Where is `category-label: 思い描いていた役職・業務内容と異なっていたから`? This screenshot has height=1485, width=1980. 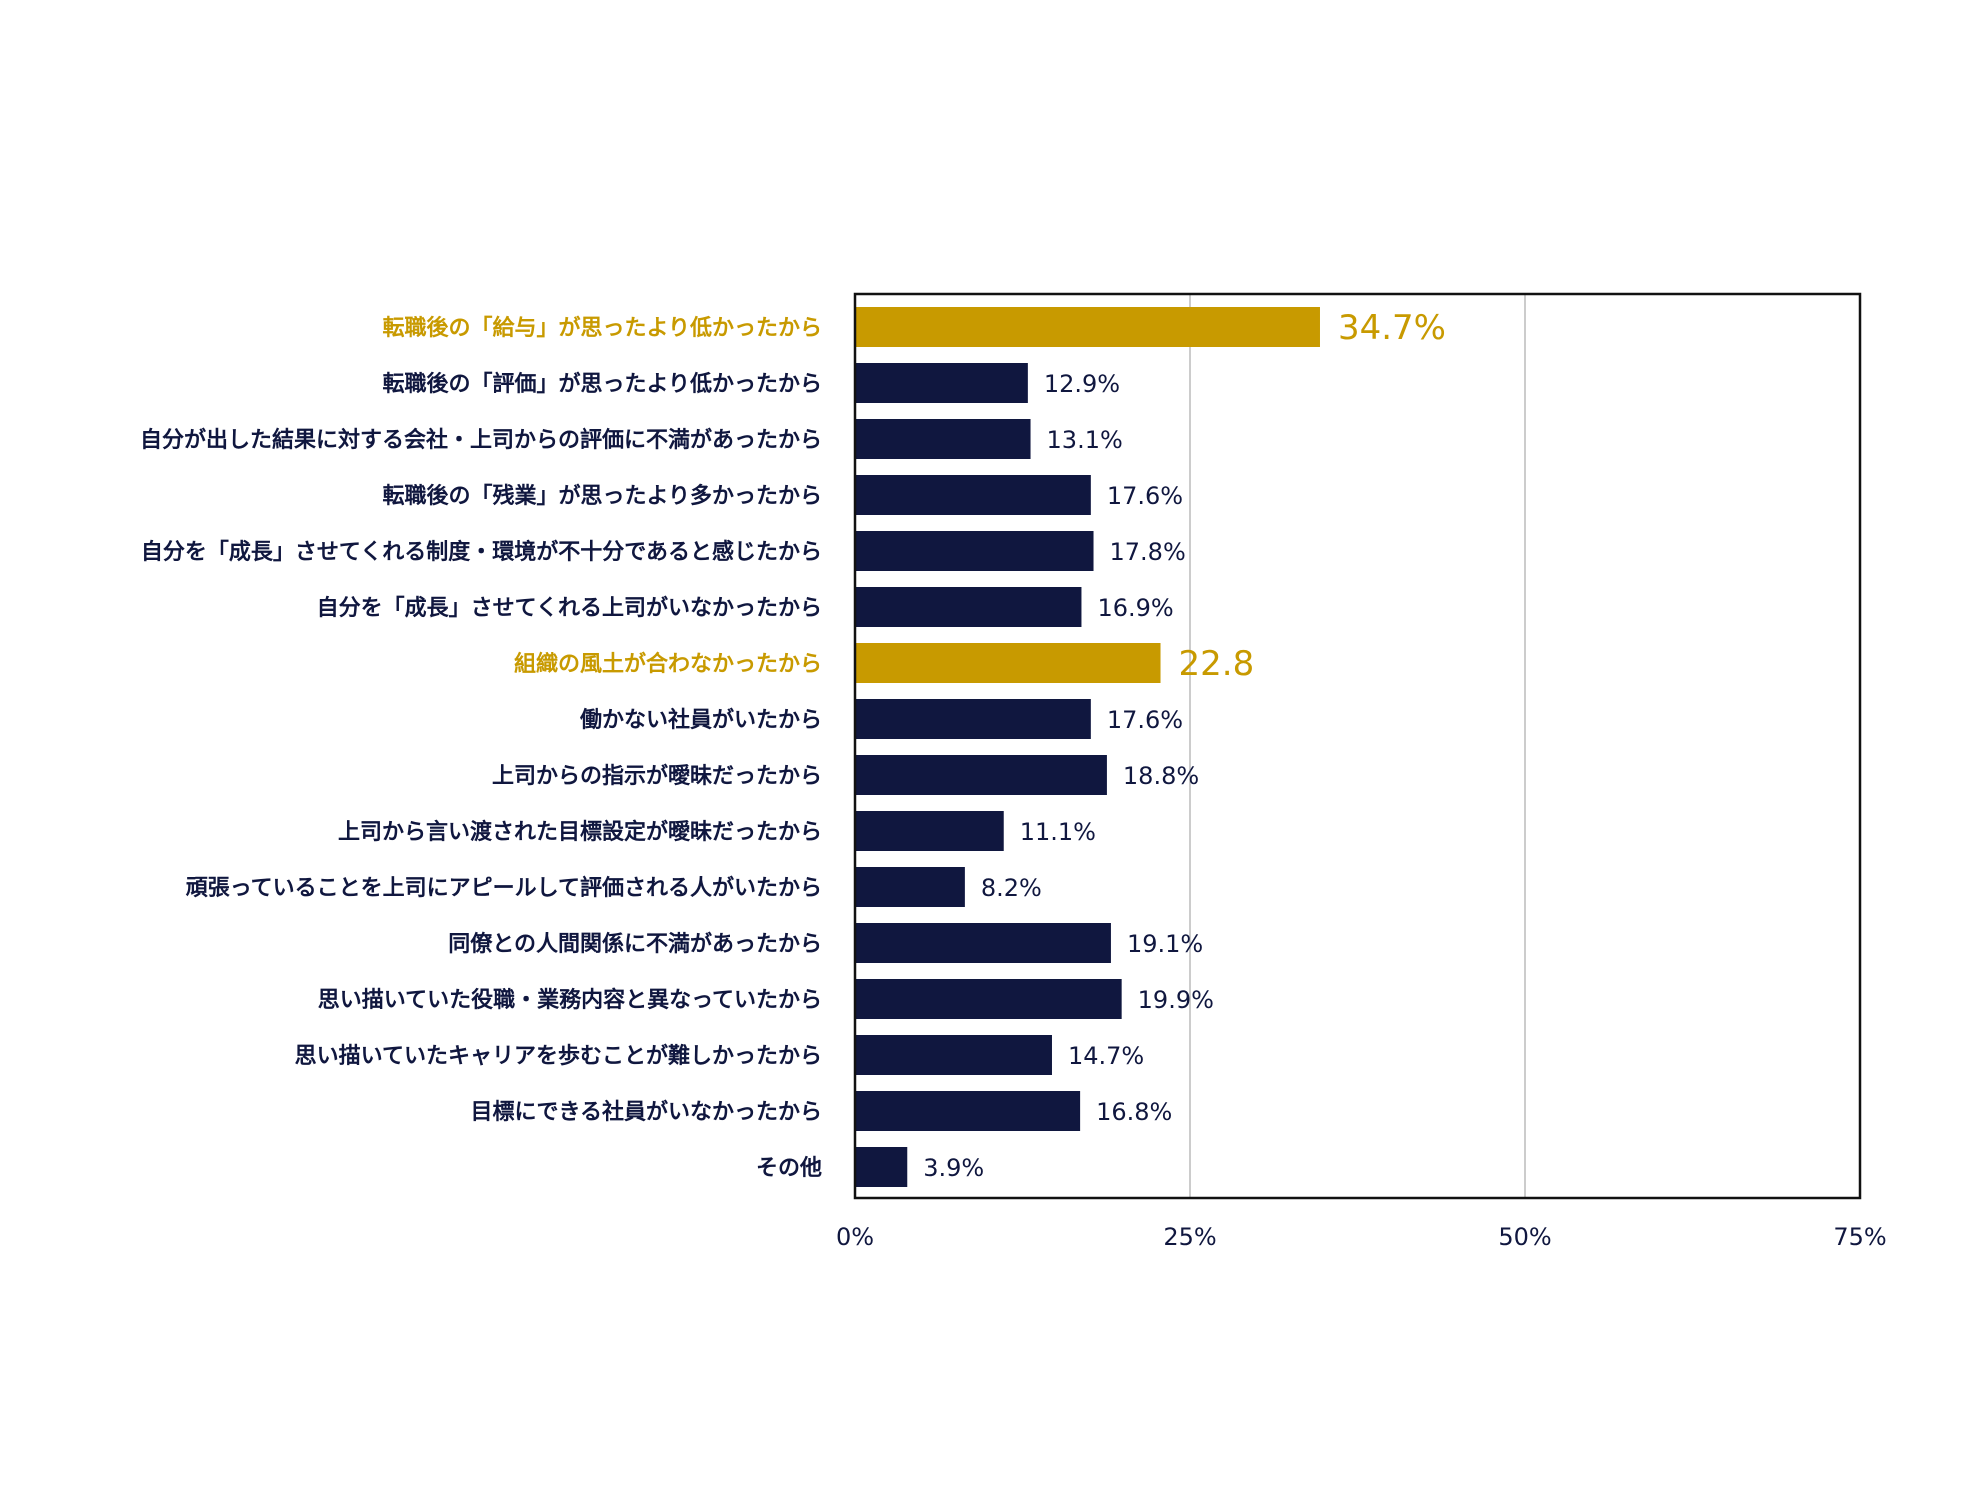 category-label: 思い描いていた役職・業務内容と異なっていたから is located at coordinates (570, 1000).